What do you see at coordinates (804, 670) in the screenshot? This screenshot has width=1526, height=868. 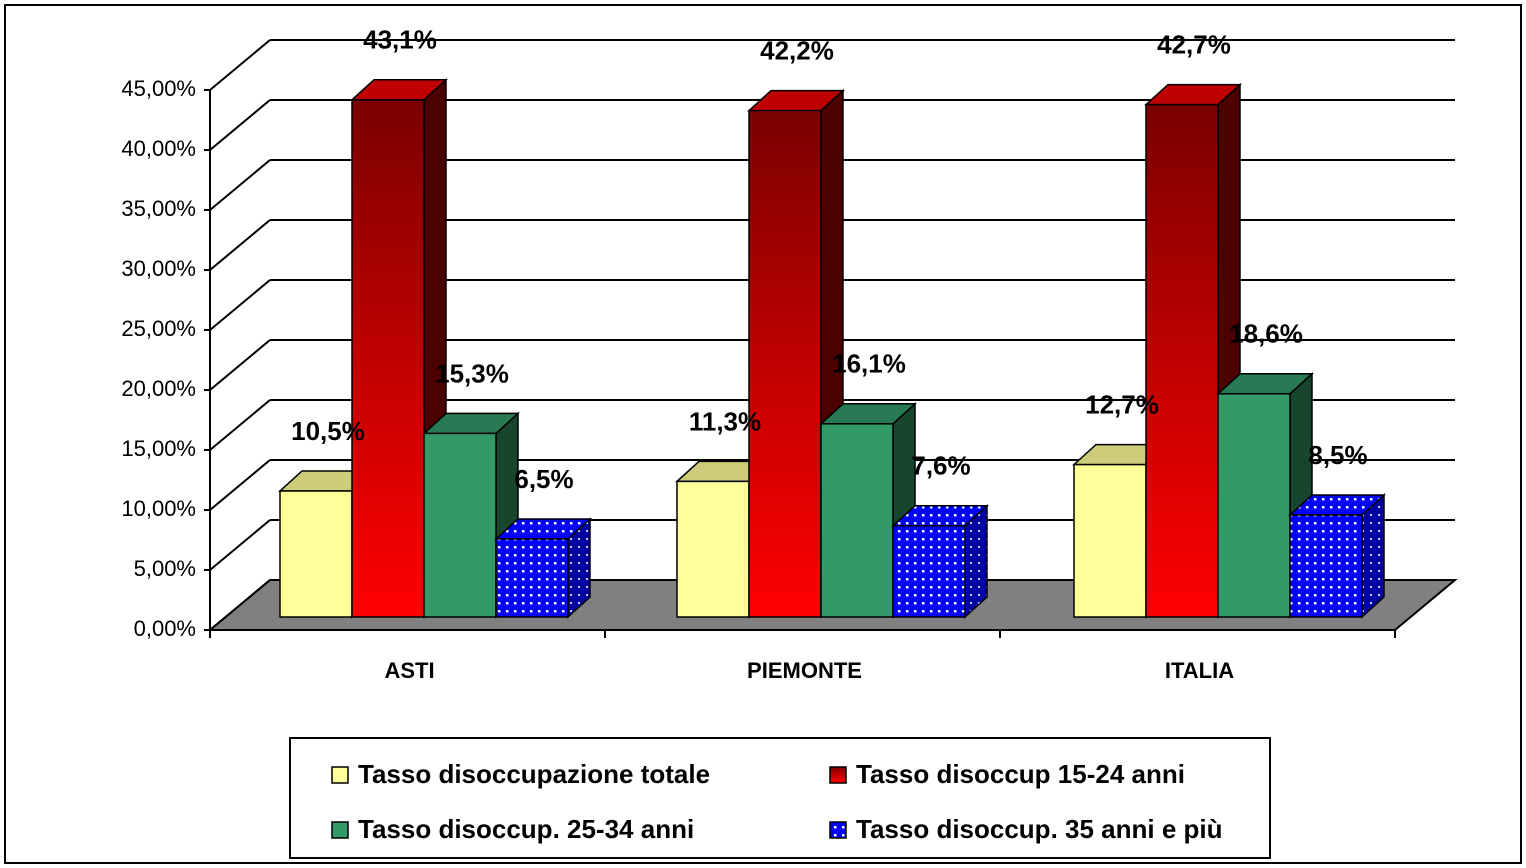 I see `x-tick-label: PIEMONTE` at bounding box center [804, 670].